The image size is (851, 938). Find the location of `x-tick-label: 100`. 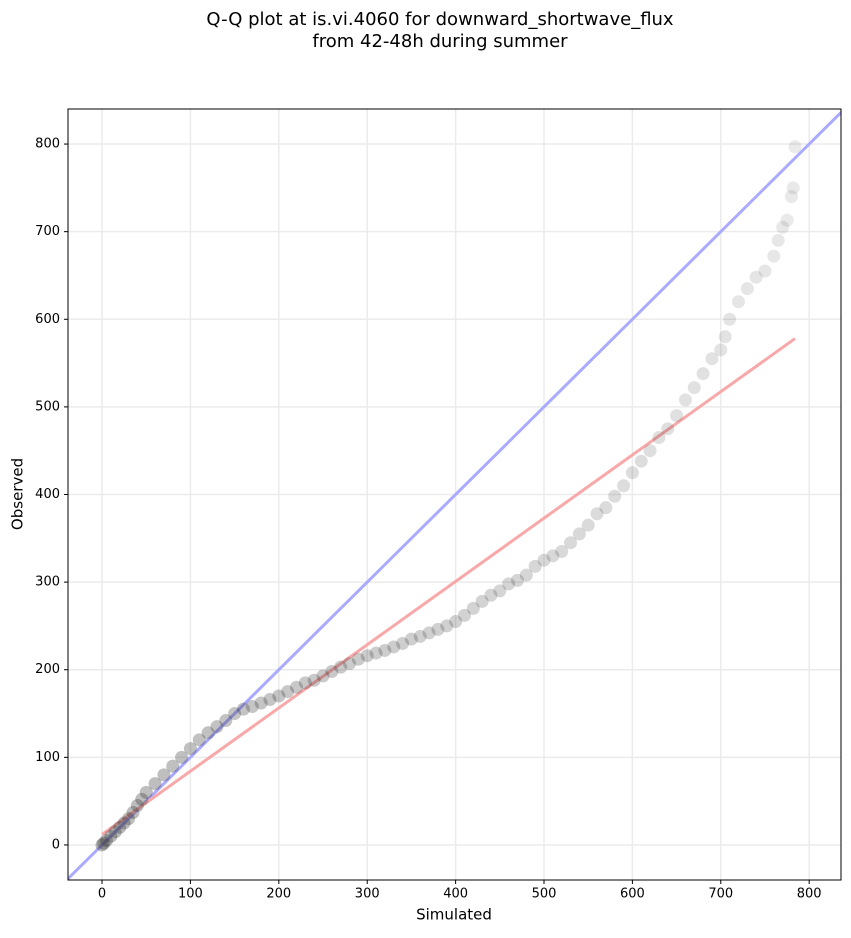

x-tick-label: 100 is located at coordinates (190, 894).